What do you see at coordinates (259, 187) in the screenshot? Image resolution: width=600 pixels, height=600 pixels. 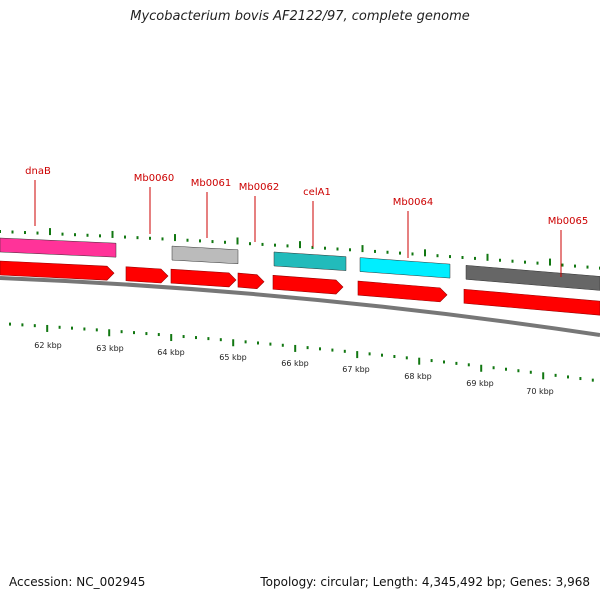 I see `gene-label-mb0062: Mb0062` at bounding box center [259, 187].